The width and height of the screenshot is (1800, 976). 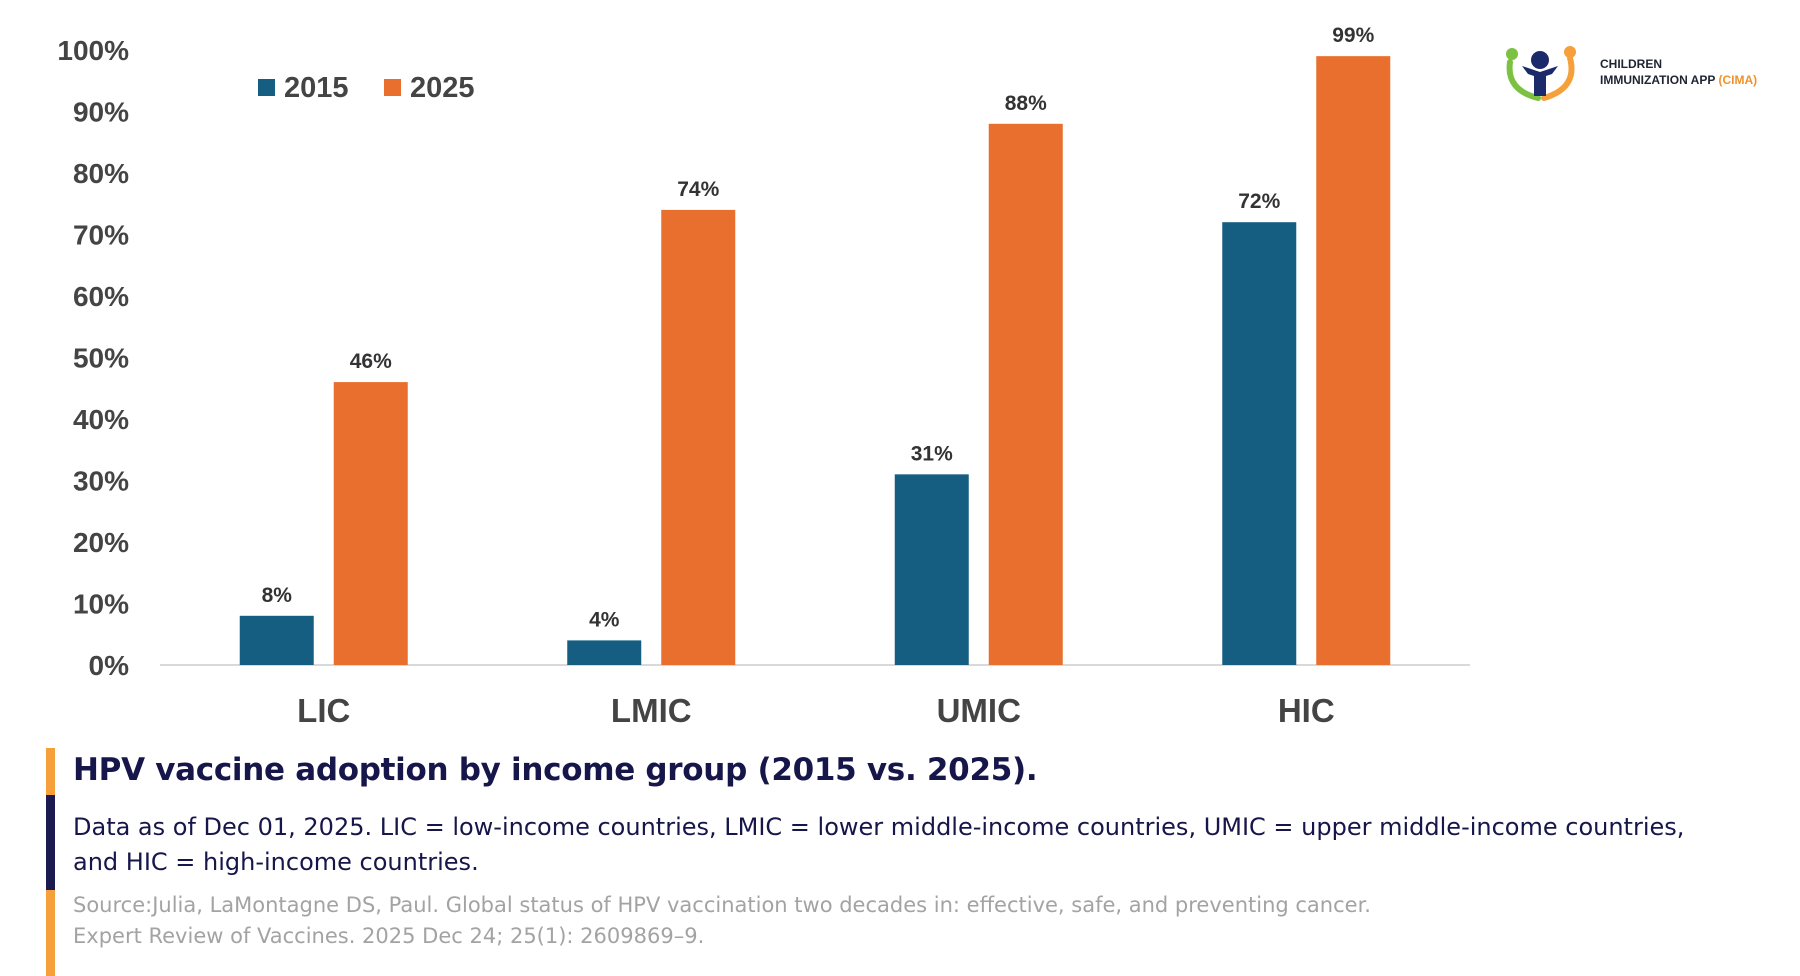 What do you see at coordinates (1541, 73) in the screenshot?
I see `children-logo-icon` at bounding box center [1541, 73].